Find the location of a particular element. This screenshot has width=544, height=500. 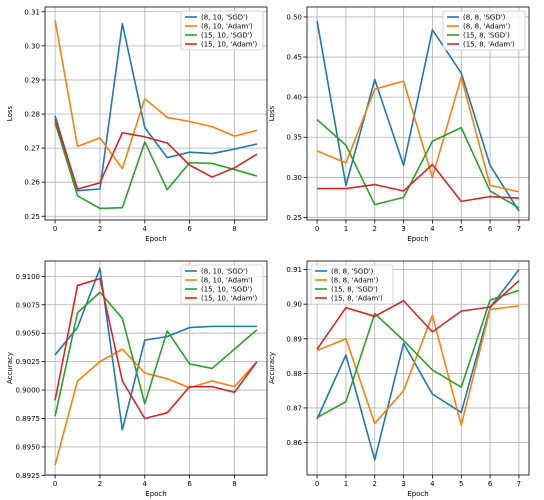

y-tick-label: 0.9100 is located at coordinates (28, 277).